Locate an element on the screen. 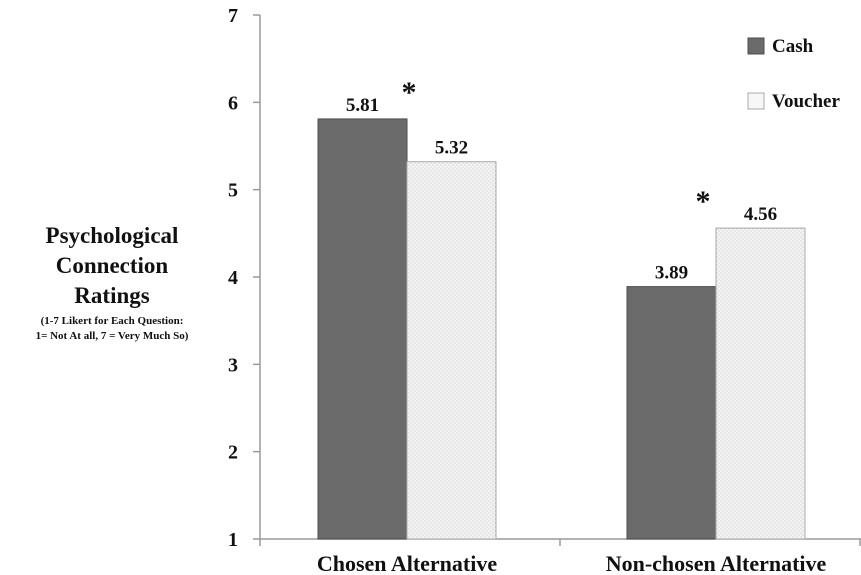  legend-label-voucher: Voucher is located at coordinates (806, 101).